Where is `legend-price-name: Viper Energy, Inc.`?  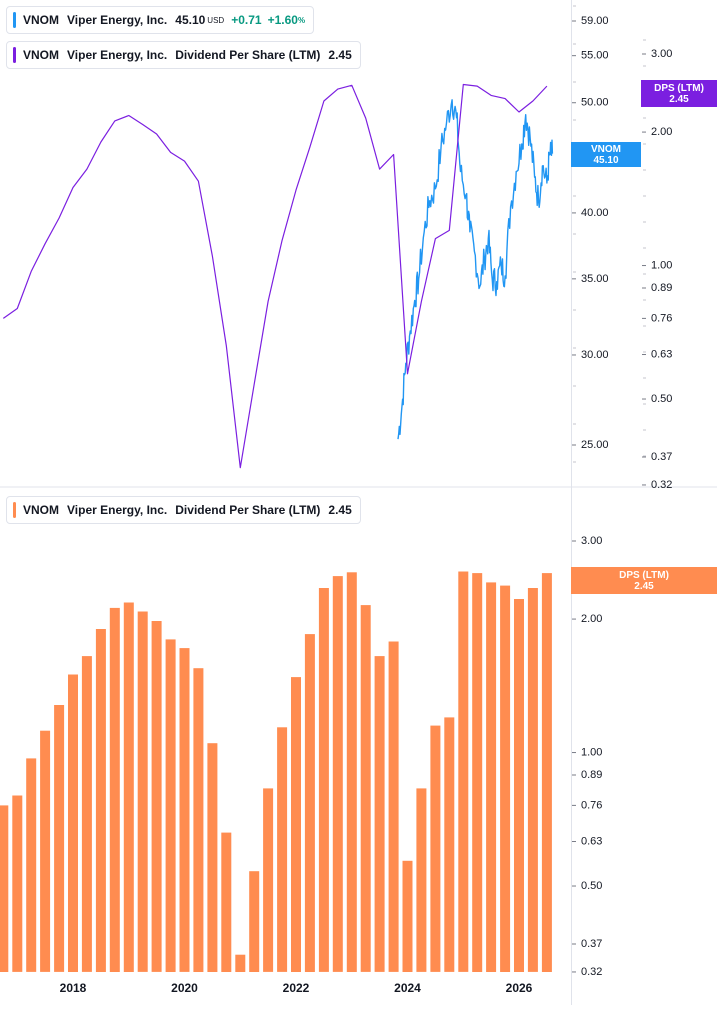
legend-price-name: Viper Energy, Inc. is located at coordinates (117, 20).